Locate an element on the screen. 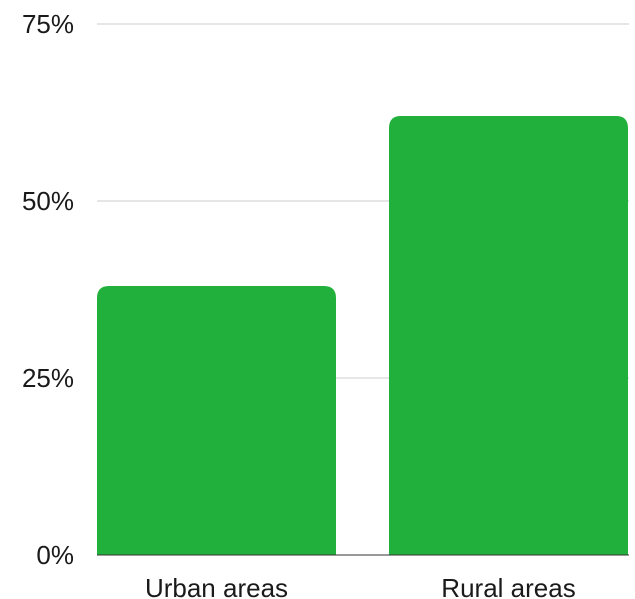 This screenshot has width=635, height=599. x-axis-category-labels: Urban areas Rural areas is located at coordinates (360, 586).